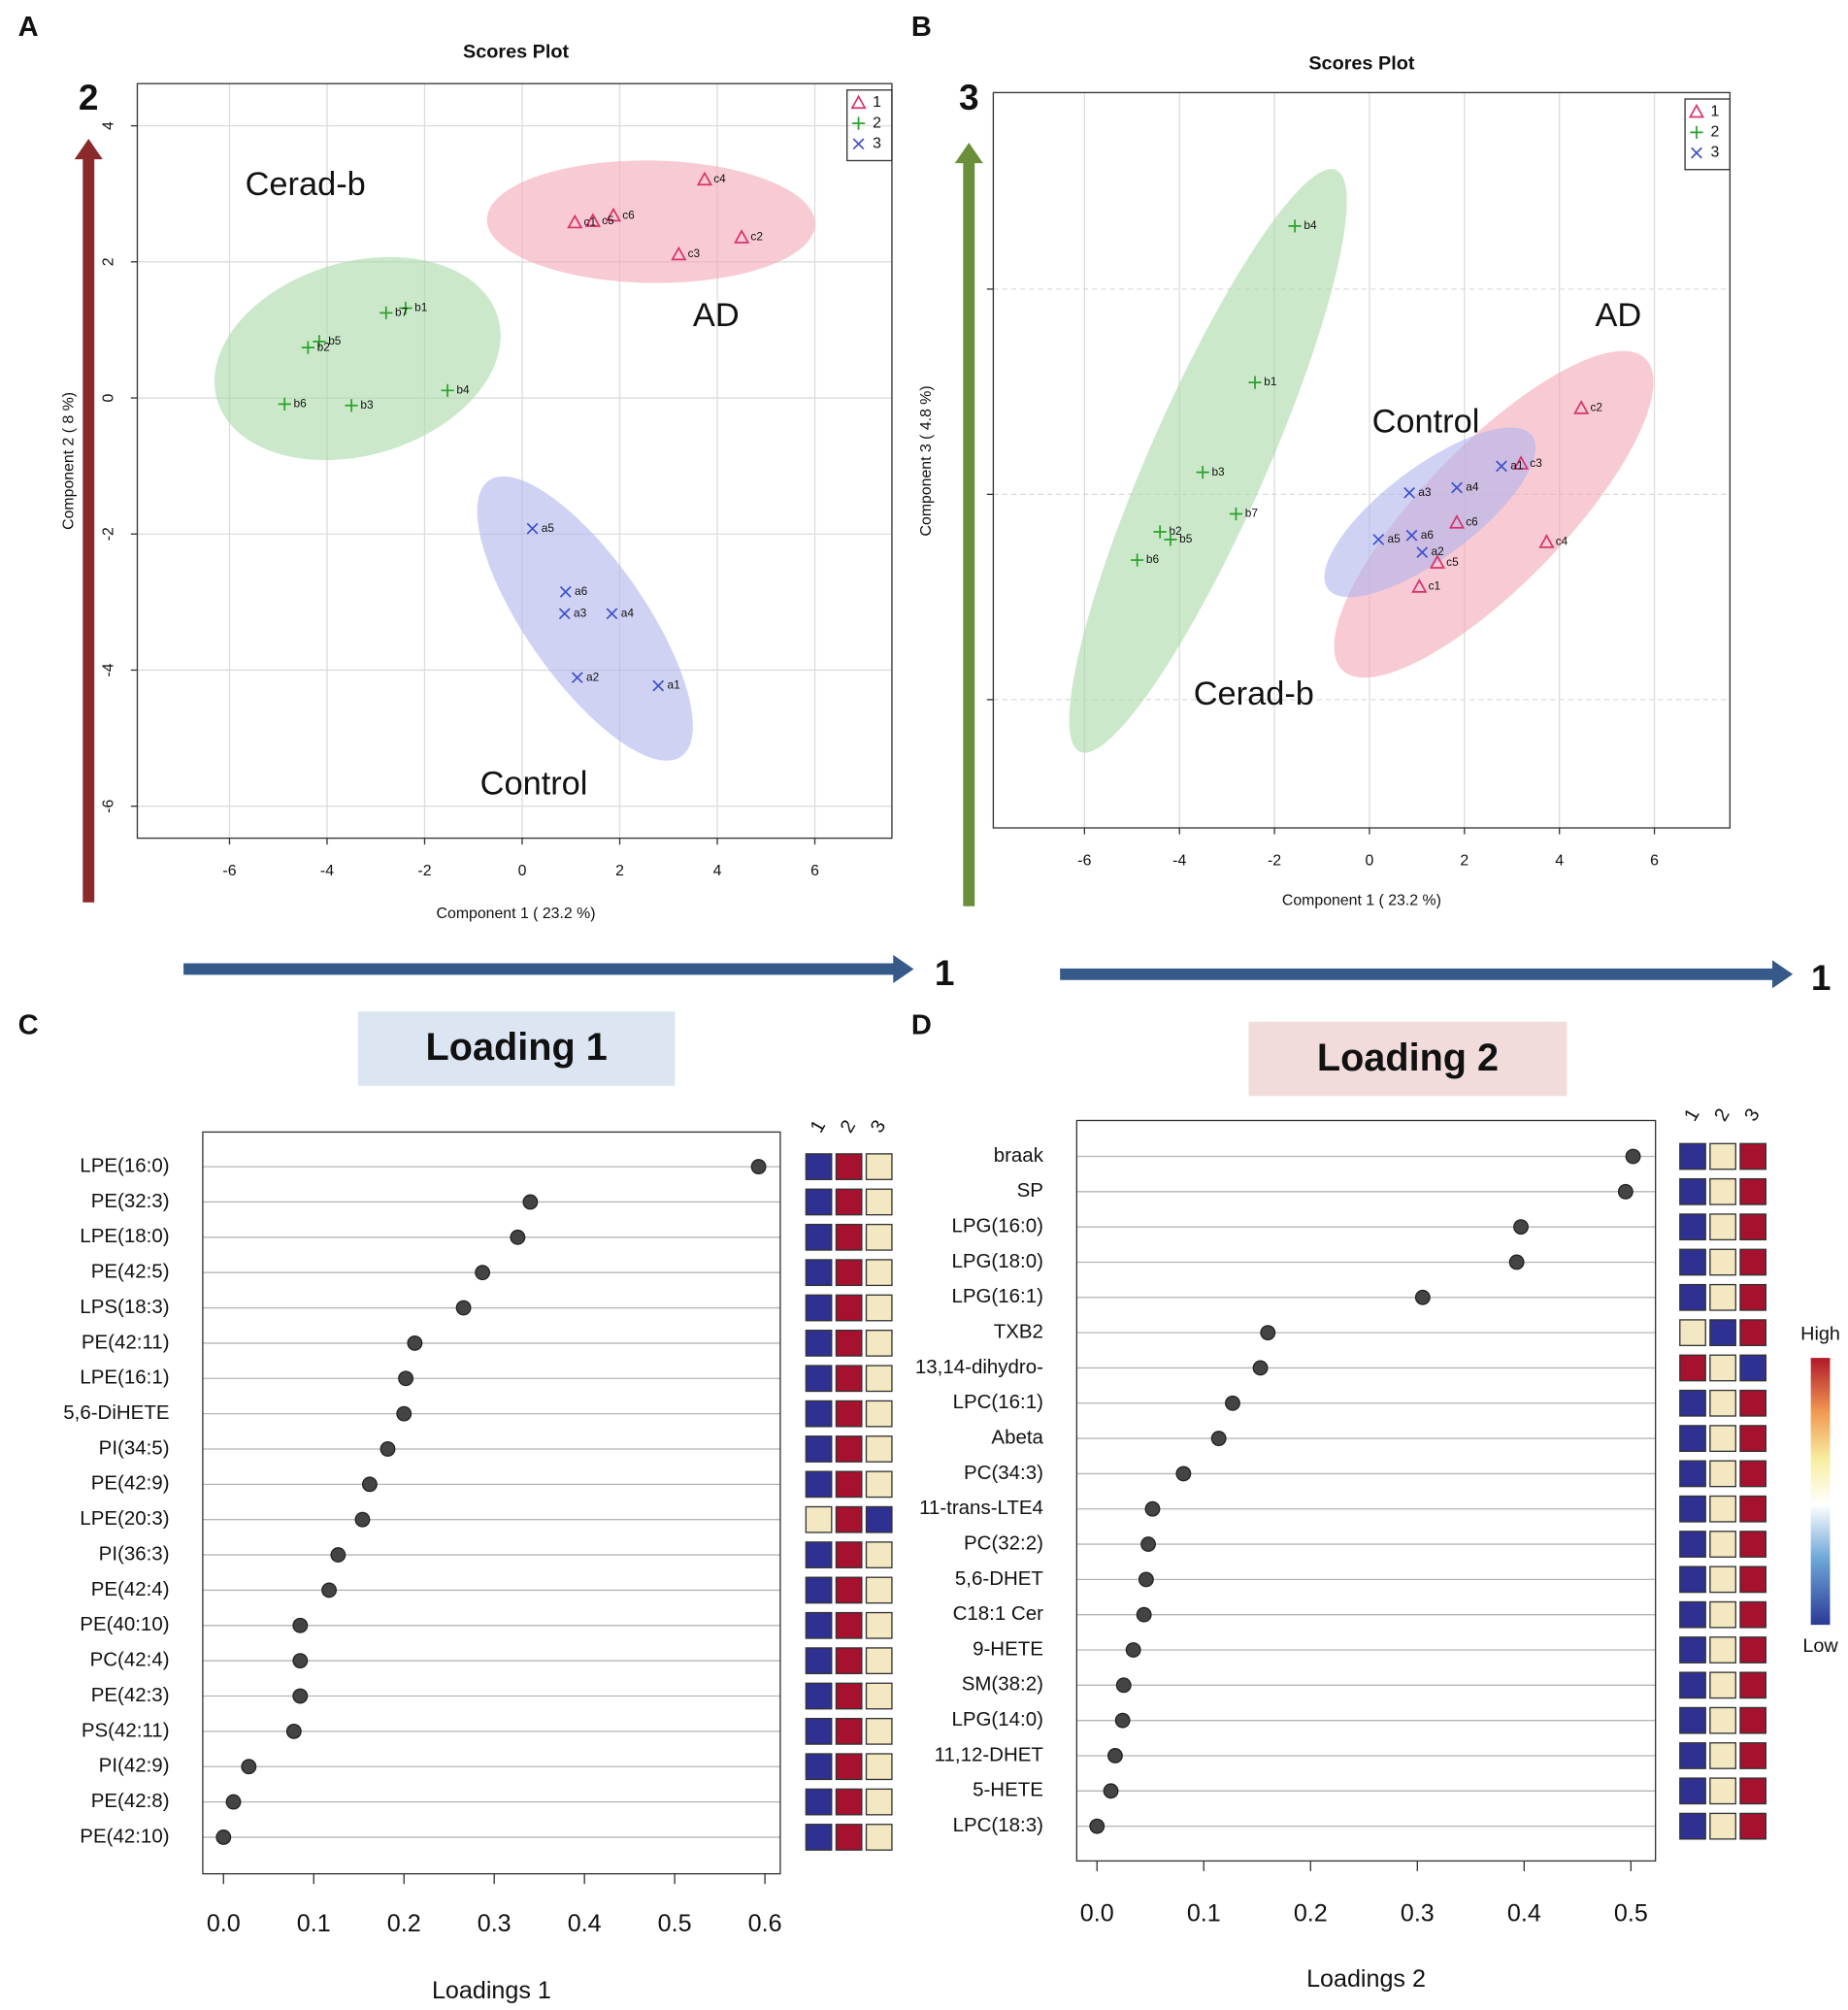  What do you see at coordinates (109, 125) in the screenshot?
I see `y-tick-label: 4` at bounding box center [109, 125].